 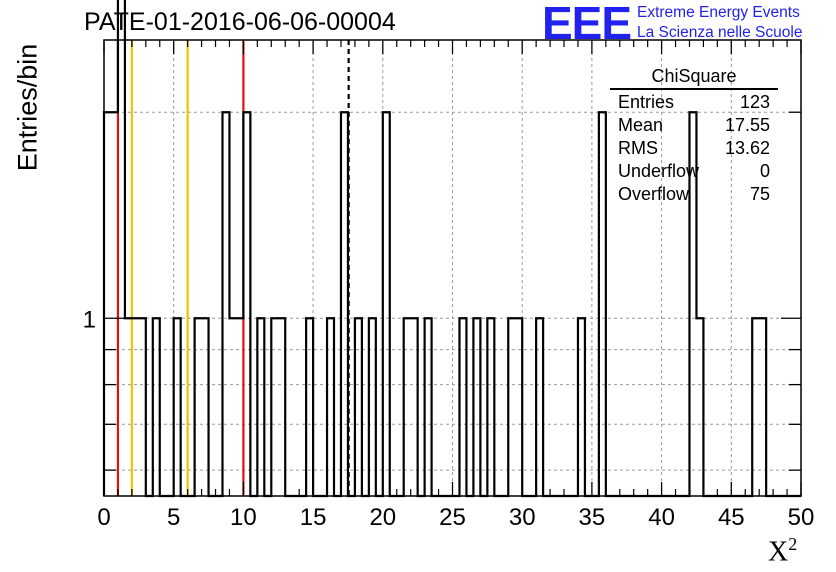 I want to click on x-axis-label-superscript: 2, so click(x=793, y=544).